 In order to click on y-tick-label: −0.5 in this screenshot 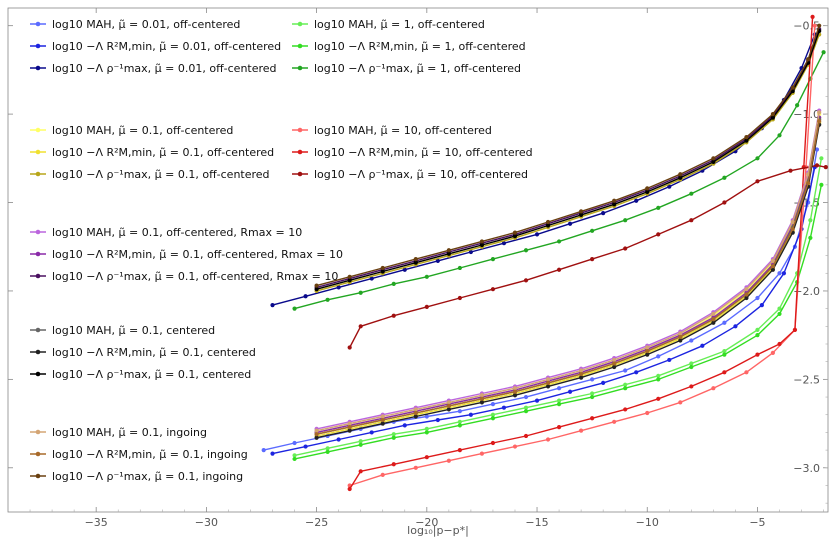, I will do `click(806, 26)`.